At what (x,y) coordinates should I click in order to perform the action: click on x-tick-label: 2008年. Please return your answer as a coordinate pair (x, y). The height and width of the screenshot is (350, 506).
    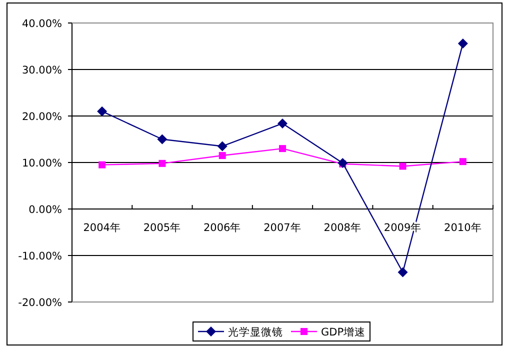
    Looking at the image, I should click on (343, 228).